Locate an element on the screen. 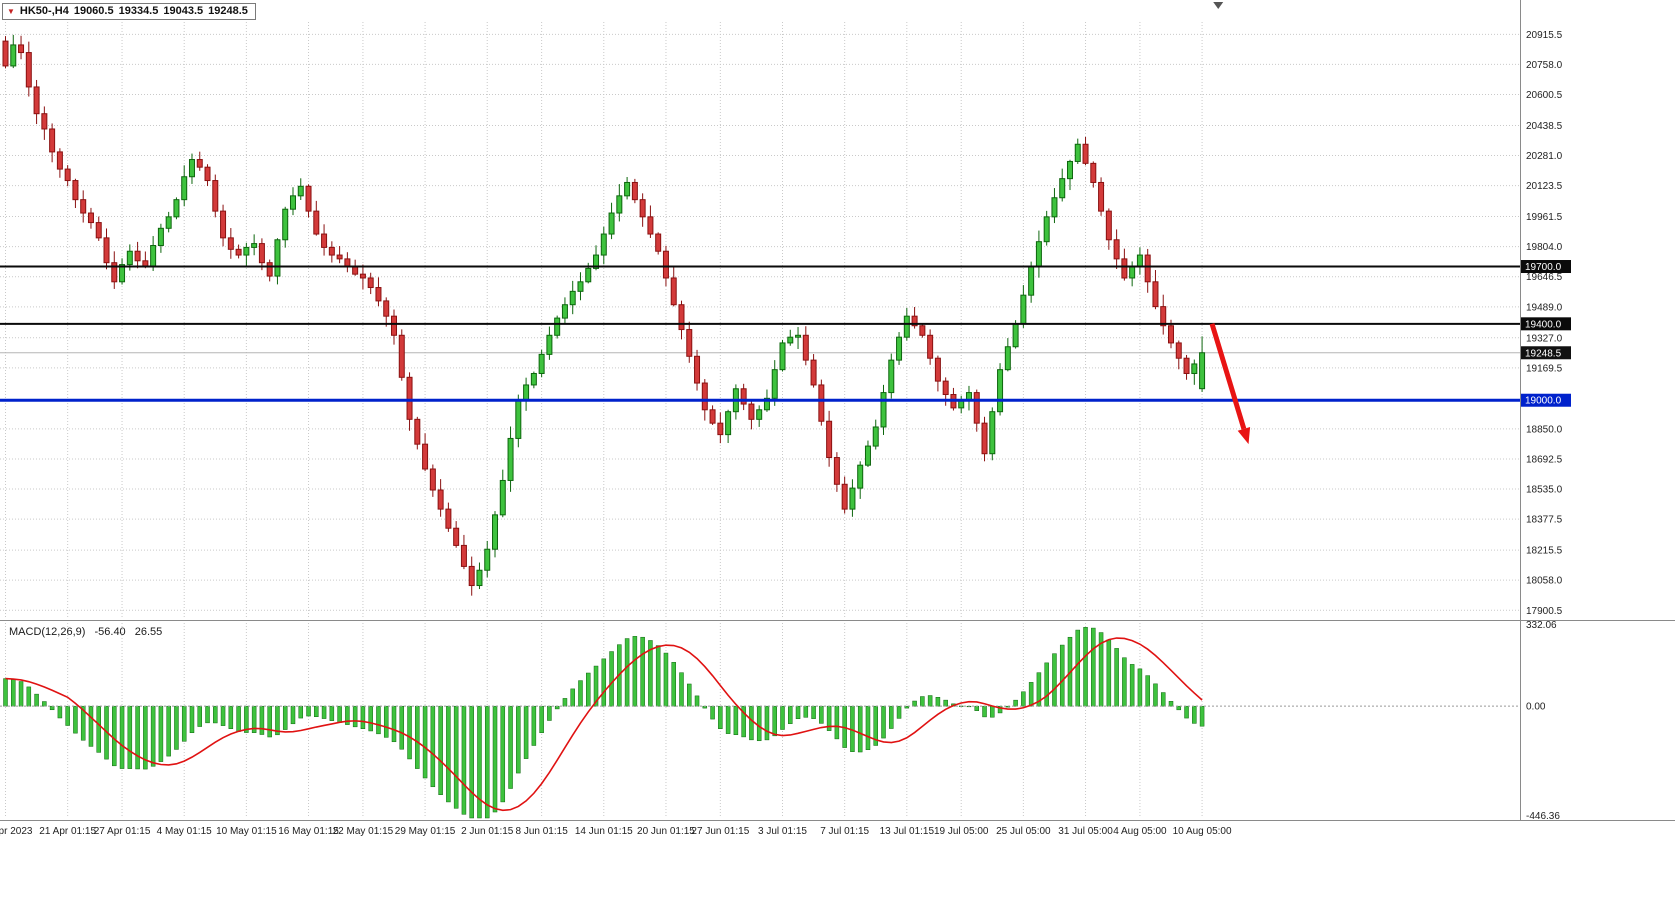 This screenshot has width=1675, height=900. price-tick-label: 18377.5 is located at coordinates (1544, 520).